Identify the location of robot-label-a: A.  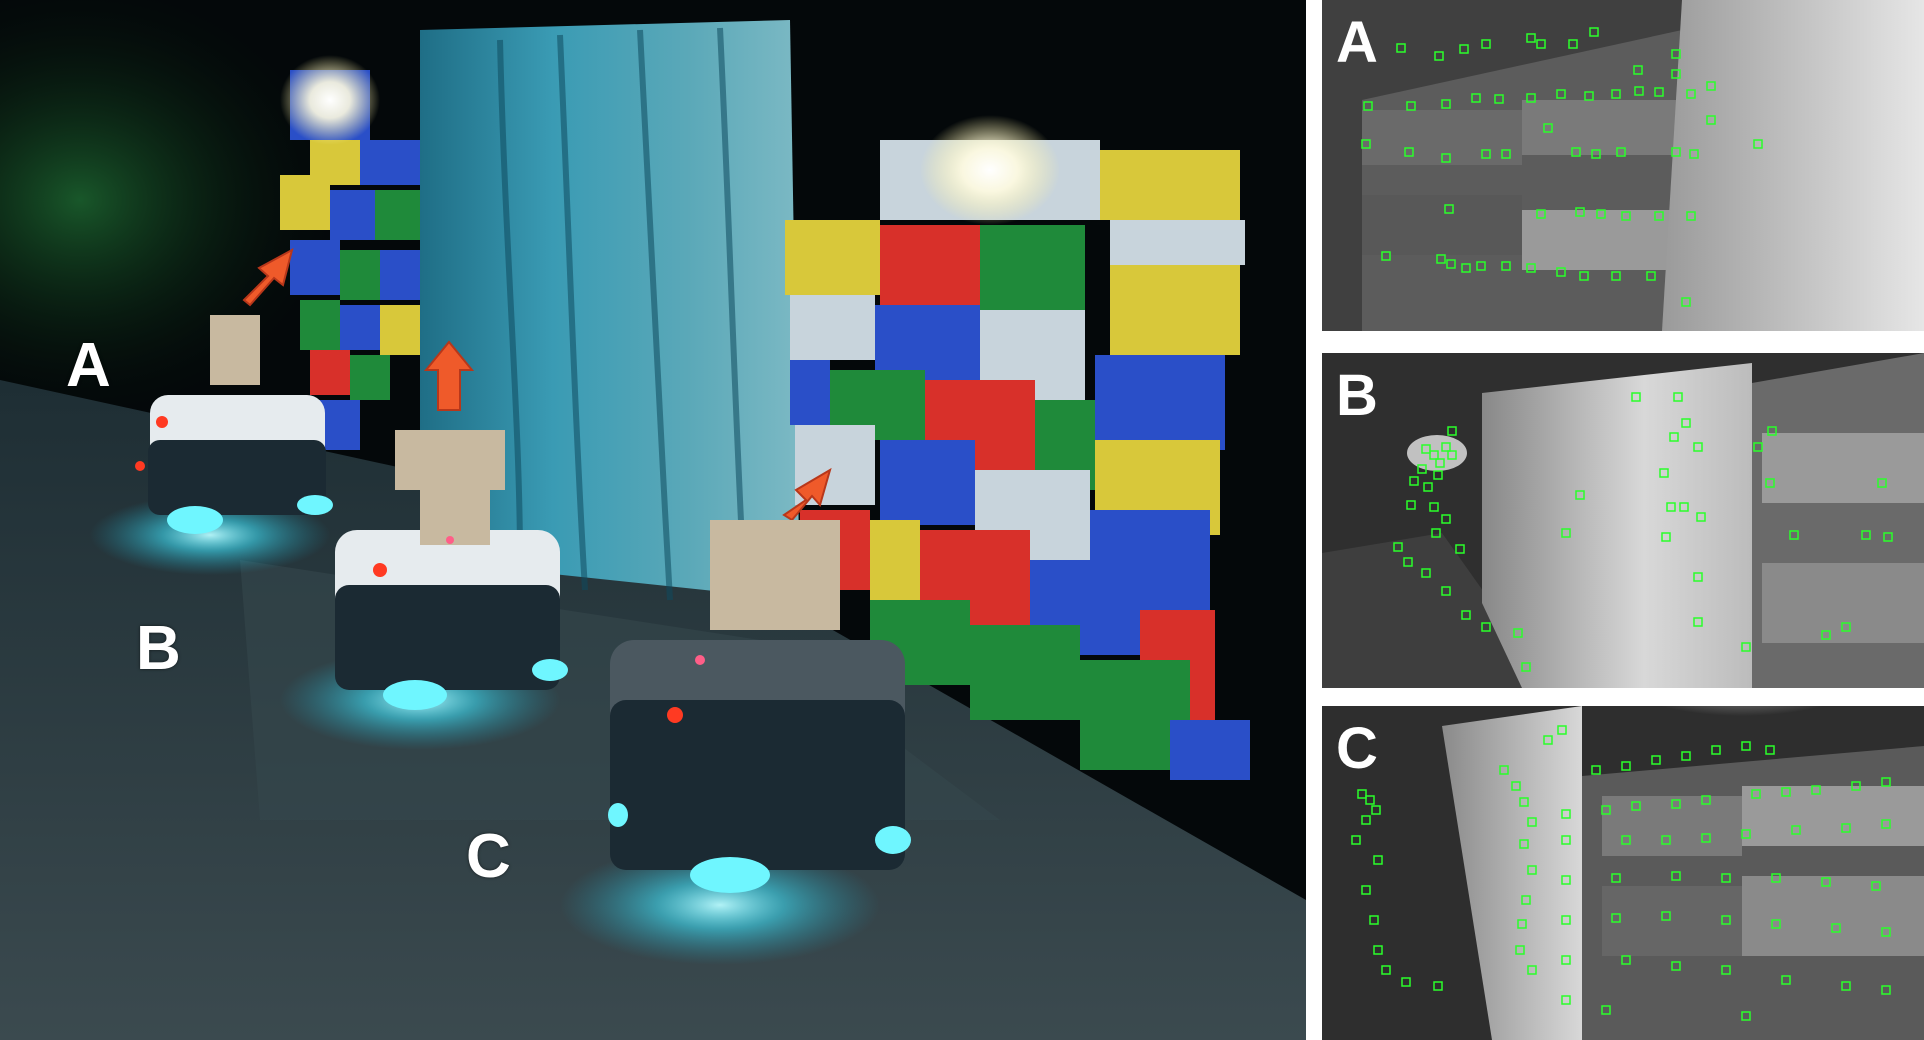
(88, 365).